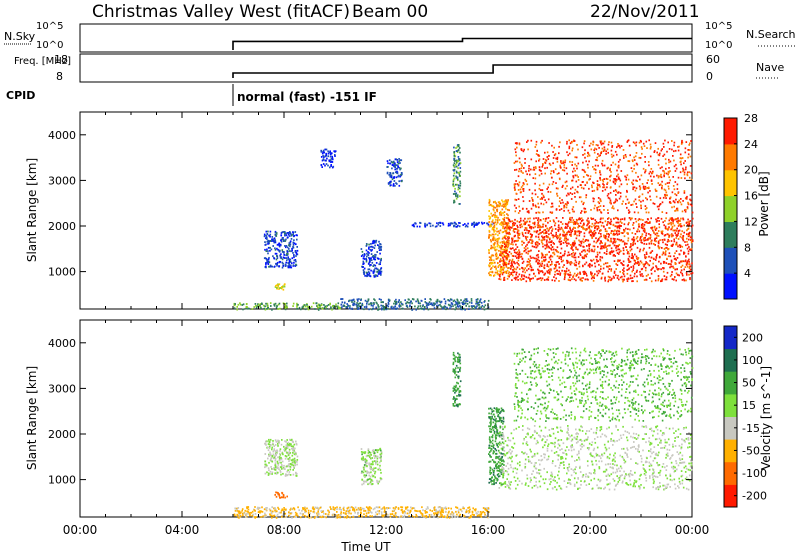 The width and height of the screenshot is (800, 554). I want to click on power-cell-1916, so click(520, 279).